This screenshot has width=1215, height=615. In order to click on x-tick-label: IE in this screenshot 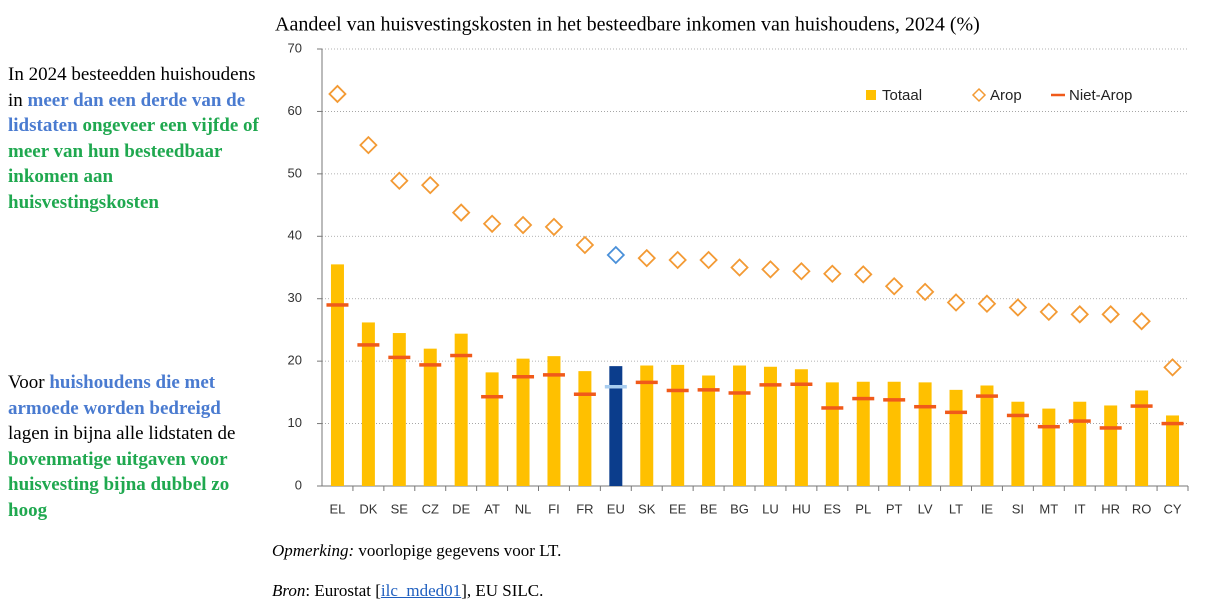, I will do `click(987, 508)`.